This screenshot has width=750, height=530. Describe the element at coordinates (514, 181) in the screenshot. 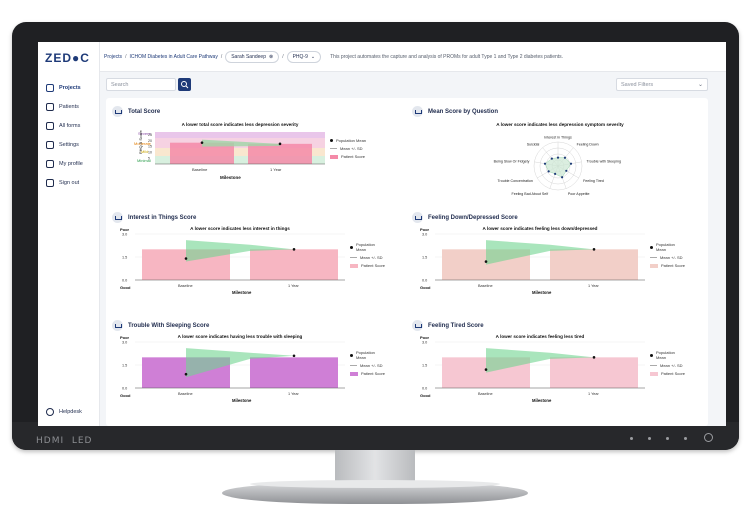

I see `radar-axis-label: Trouble Concentration` at that location.